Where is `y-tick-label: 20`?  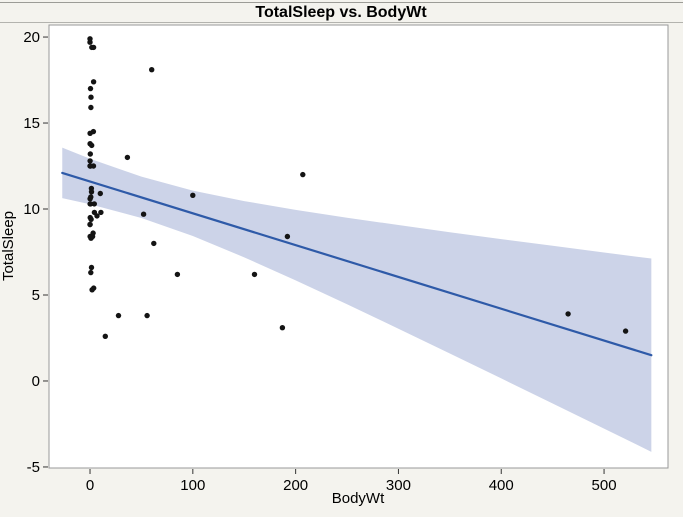
y-tick-label: 20 is located at coordinates (31, 37).